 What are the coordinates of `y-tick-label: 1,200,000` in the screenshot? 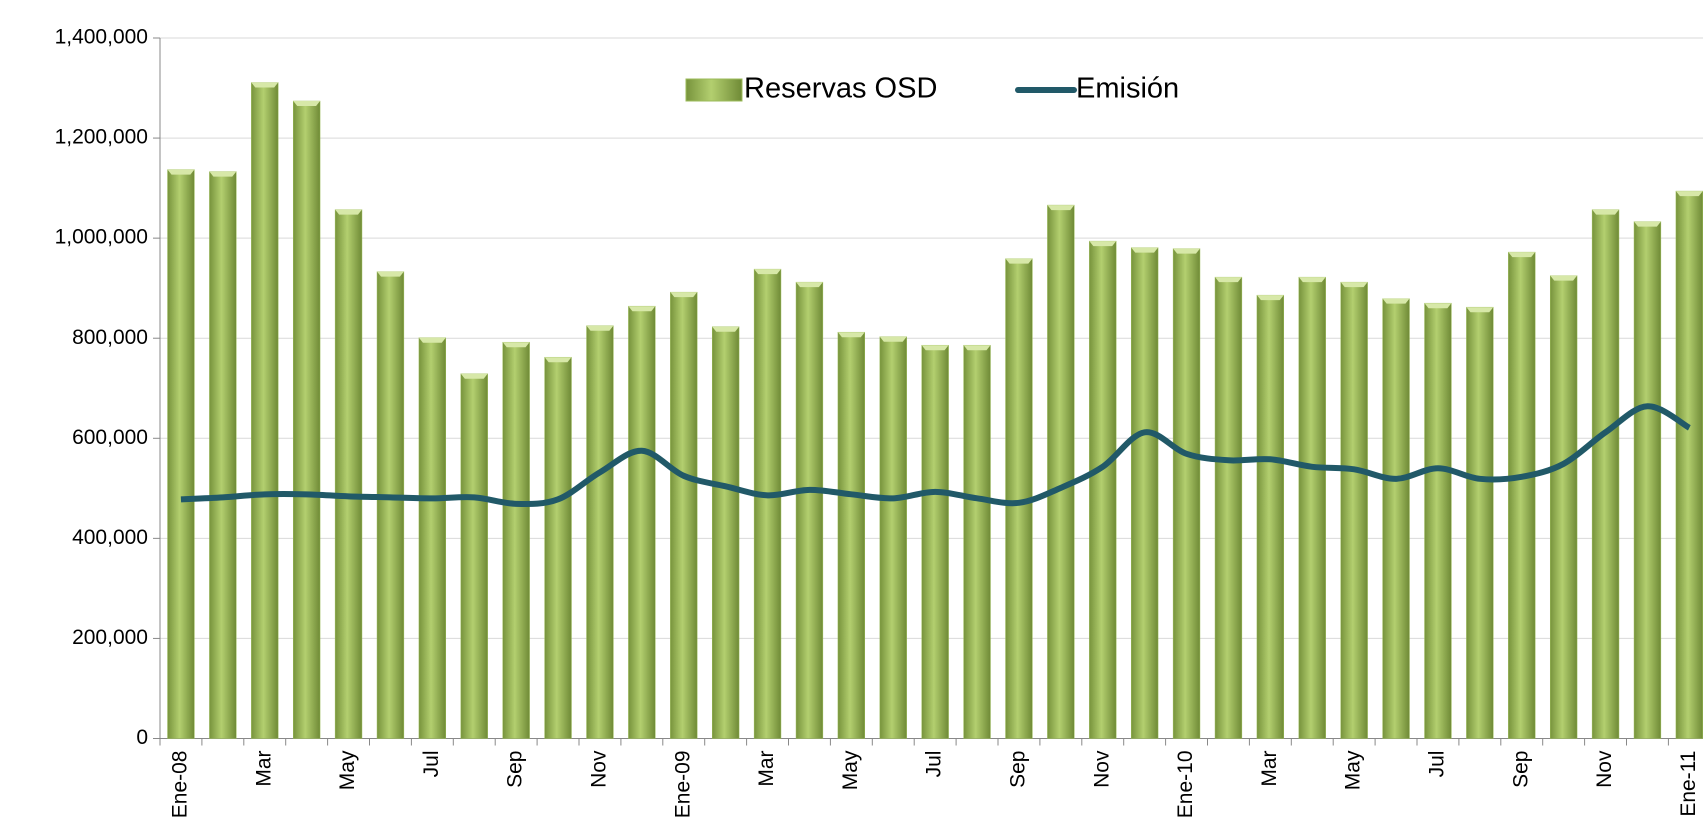 It's located at (101, 137).